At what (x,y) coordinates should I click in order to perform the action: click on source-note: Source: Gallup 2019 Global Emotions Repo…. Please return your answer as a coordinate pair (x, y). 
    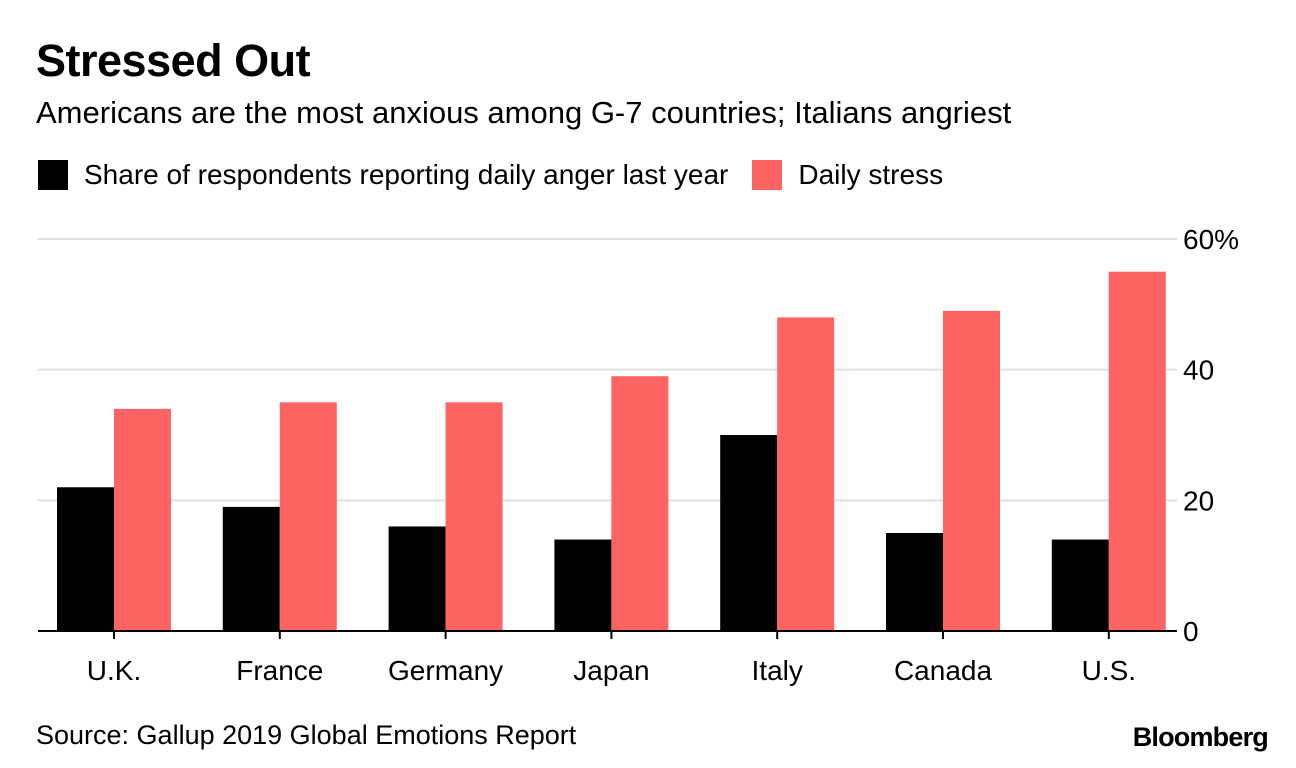
    Looking at the image, I should click on (306, 735).